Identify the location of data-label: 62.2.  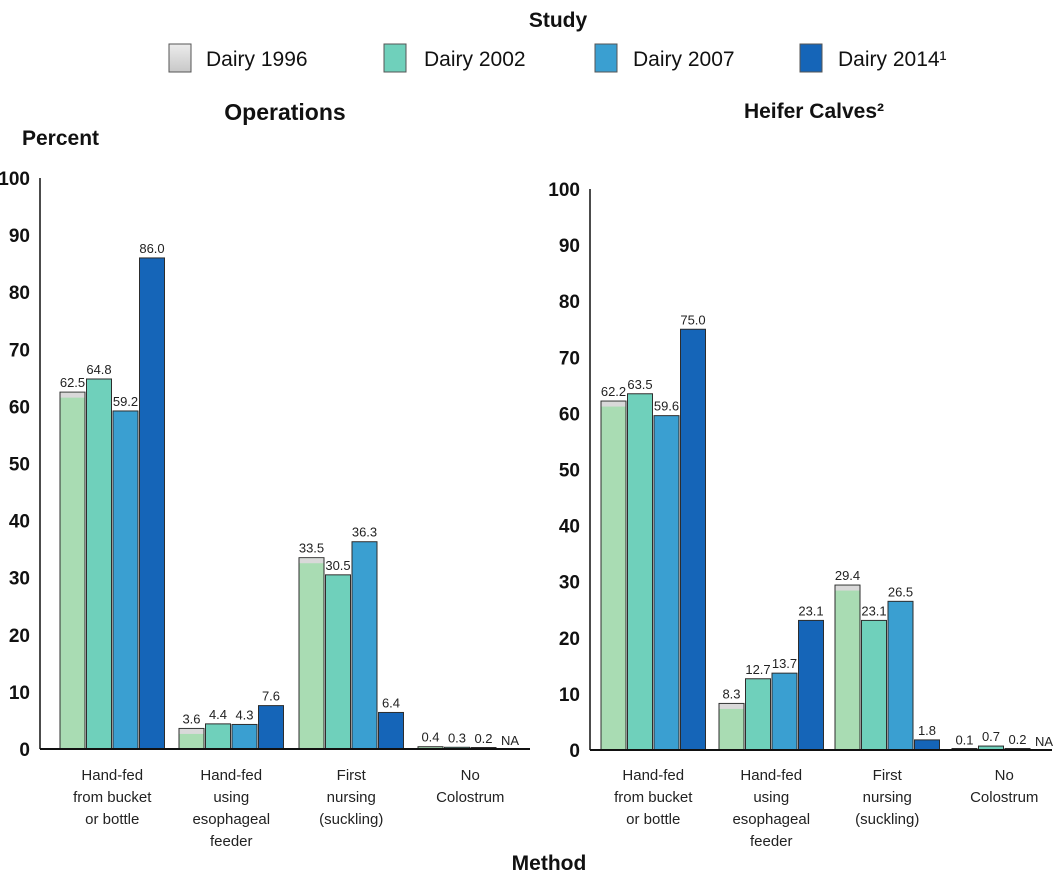
(613, 391).